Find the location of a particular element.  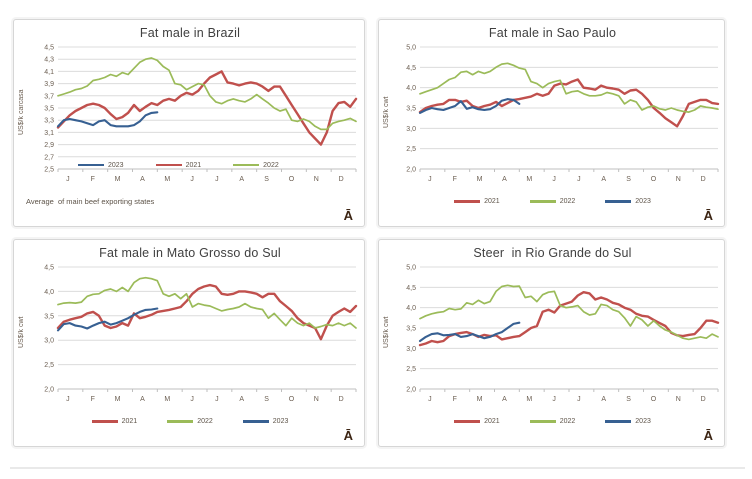

chart-body: US$/k cwt 2,0 2,5 3,0 3,5 4,0 4,5 J F M A M J J A S O N D is located at coordinates (190, 337).